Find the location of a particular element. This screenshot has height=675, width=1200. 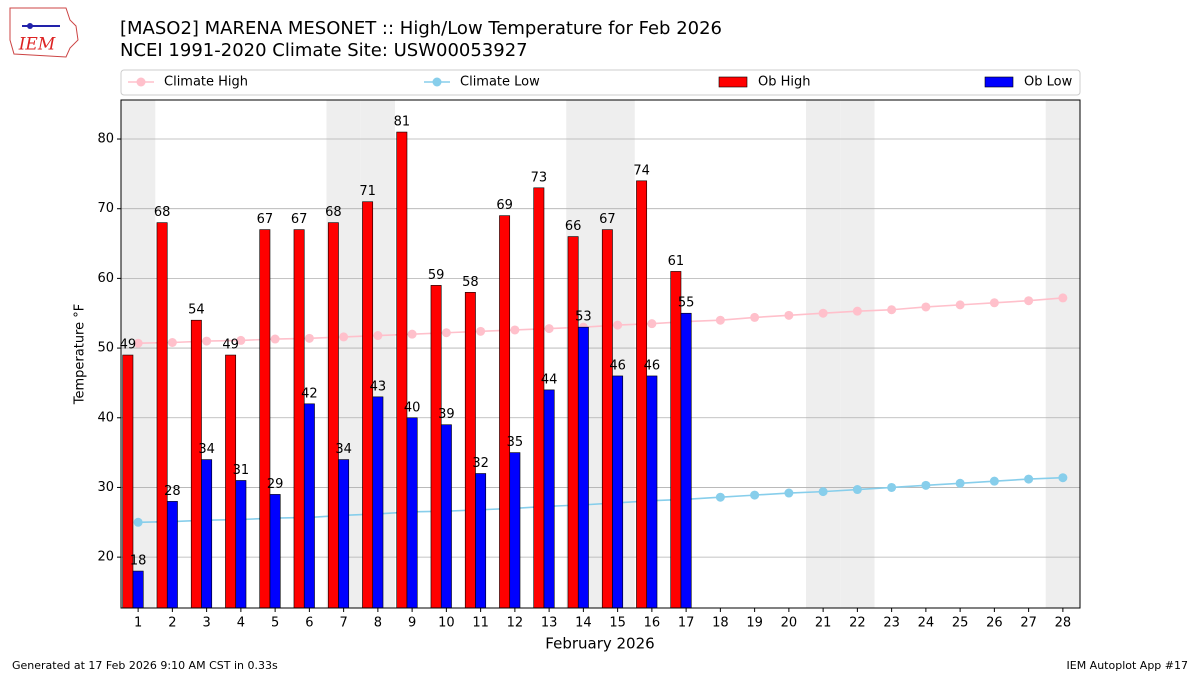

data-label: 69 is located at coordinates (504, 205).